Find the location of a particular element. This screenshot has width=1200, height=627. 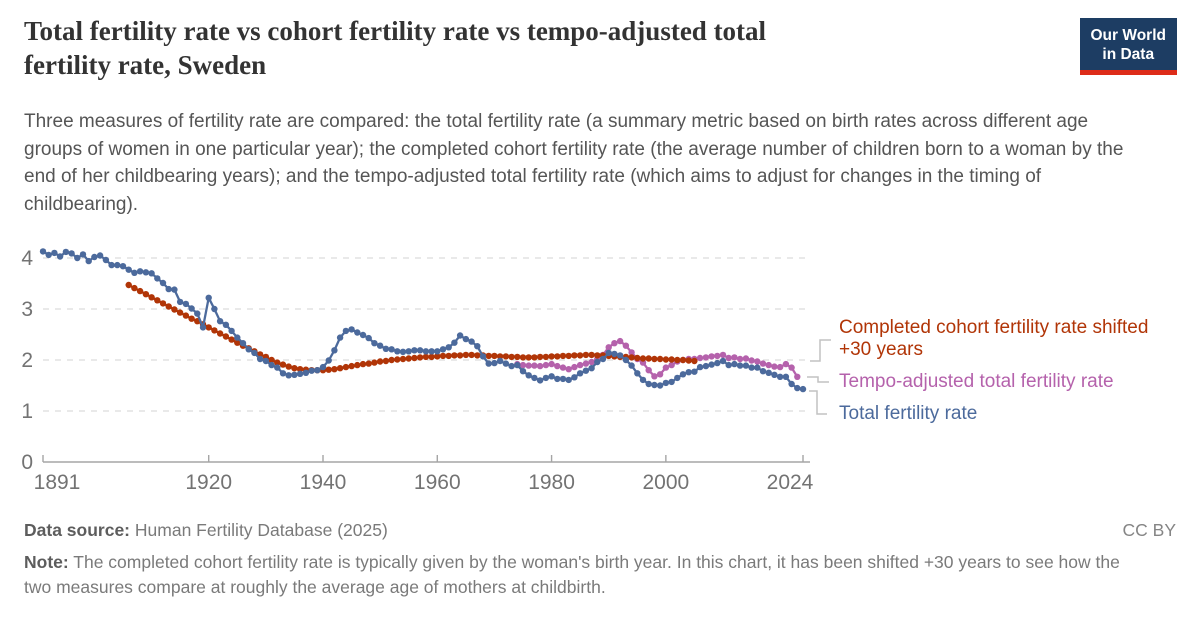

owid-logo: Our World in Data is located at coordinates (1128, 46).